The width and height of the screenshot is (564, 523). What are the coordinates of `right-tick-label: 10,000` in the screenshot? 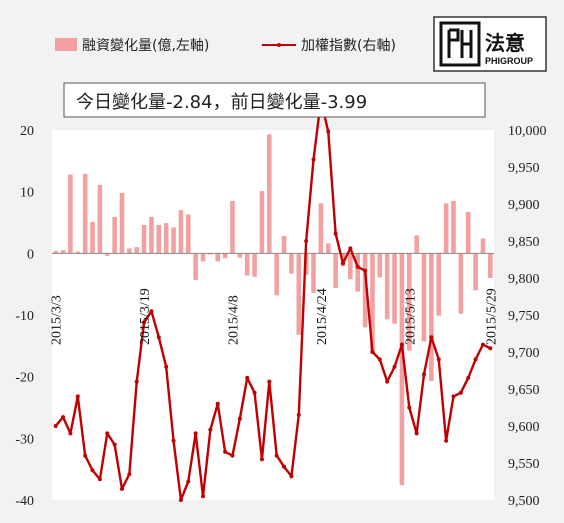 It's located at (527, 131).